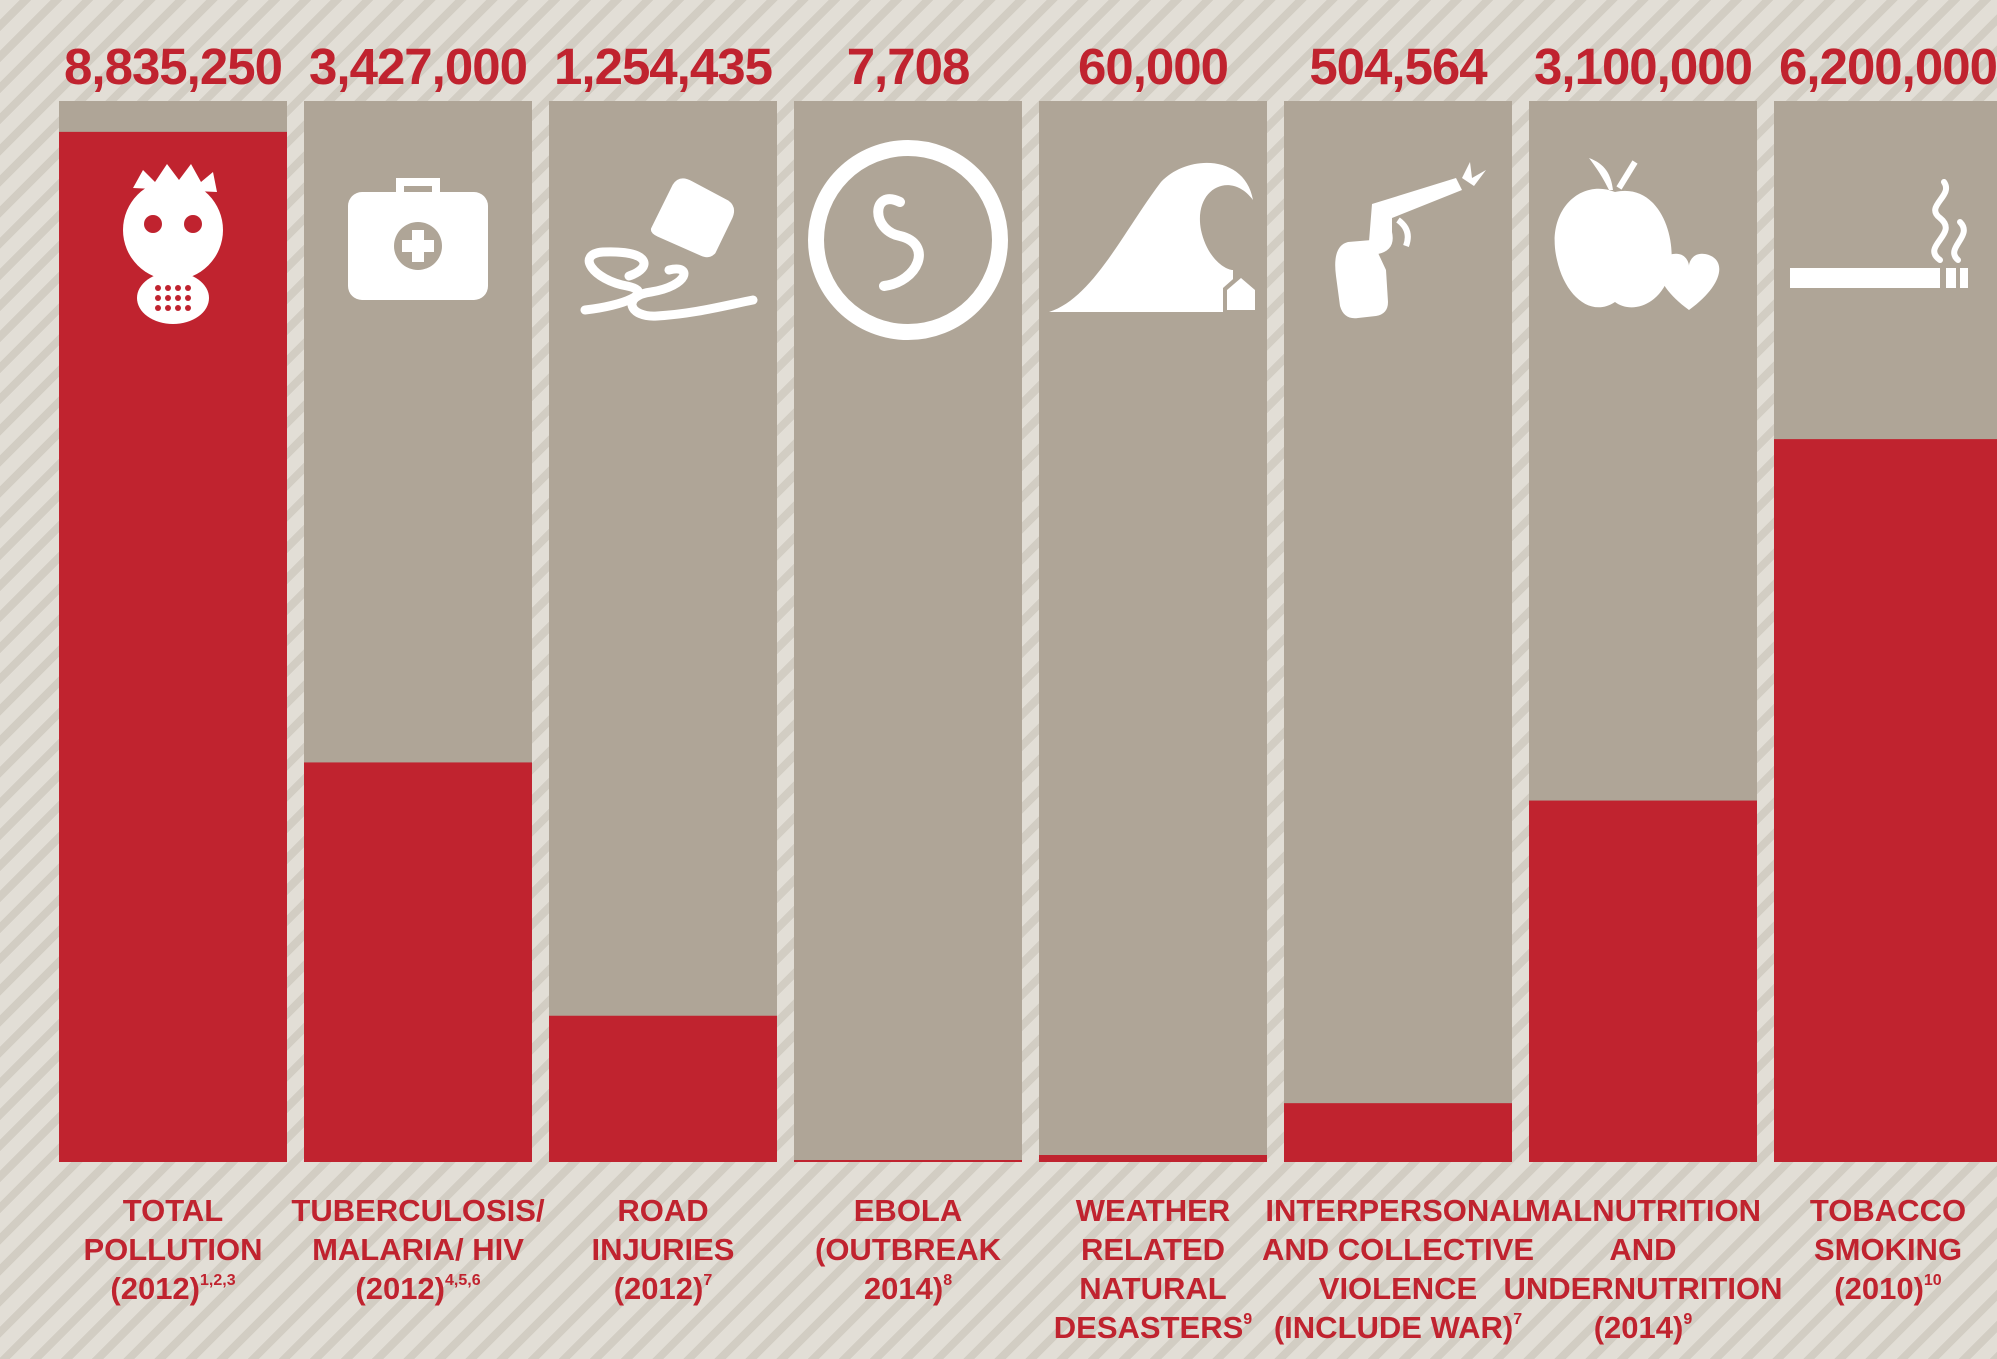 This screenshot has width=1997, height=1359. What do you see at coordinates (1153, 1249) in the screenshot?
I see `category-label-line: RELATED` at bounding box center [1153, 1249].